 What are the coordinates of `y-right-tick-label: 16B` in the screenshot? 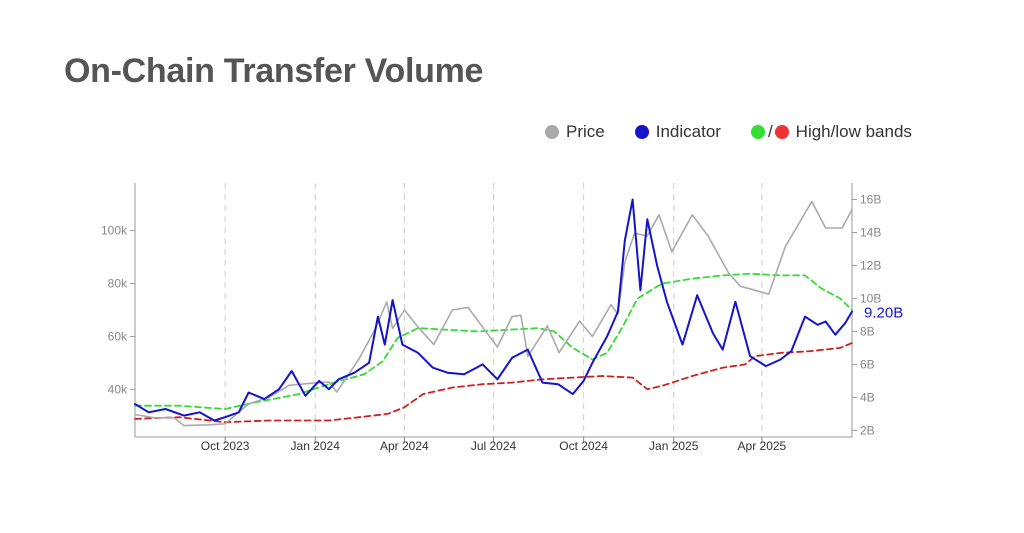 It's located at (870, 199).